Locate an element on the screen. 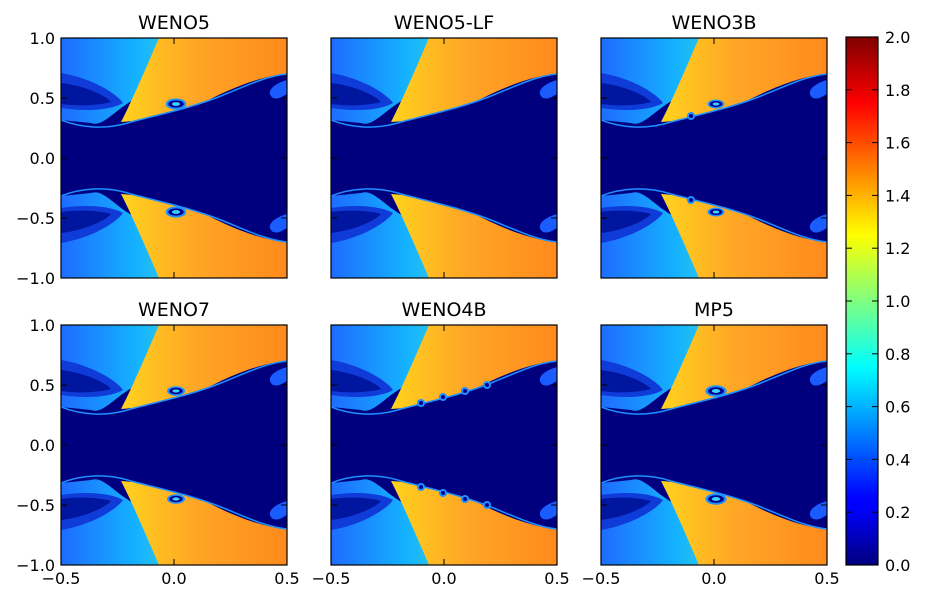  panel-title: MP5 is located at coordinates (714, 310).